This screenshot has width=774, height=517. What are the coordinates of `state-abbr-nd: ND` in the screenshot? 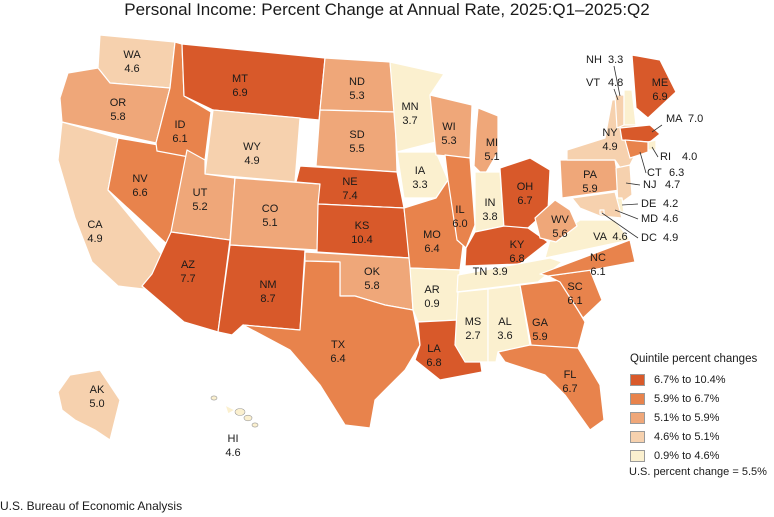 It's located at (357, 82).